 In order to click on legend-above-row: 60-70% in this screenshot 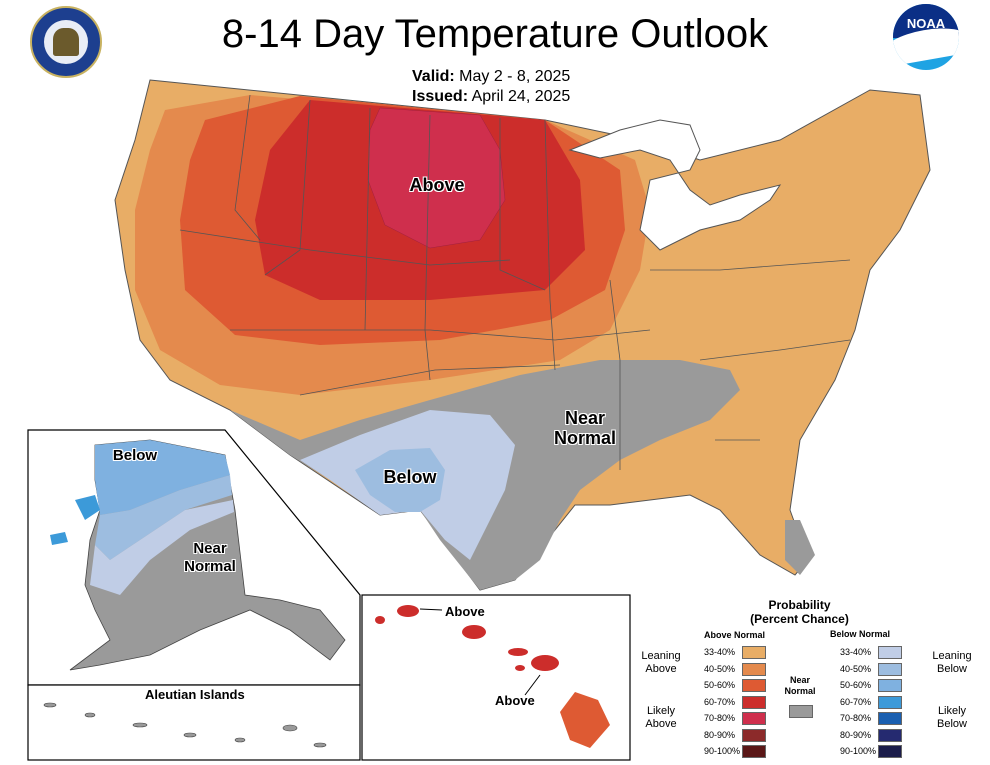, I will do `click(754, 702)`.